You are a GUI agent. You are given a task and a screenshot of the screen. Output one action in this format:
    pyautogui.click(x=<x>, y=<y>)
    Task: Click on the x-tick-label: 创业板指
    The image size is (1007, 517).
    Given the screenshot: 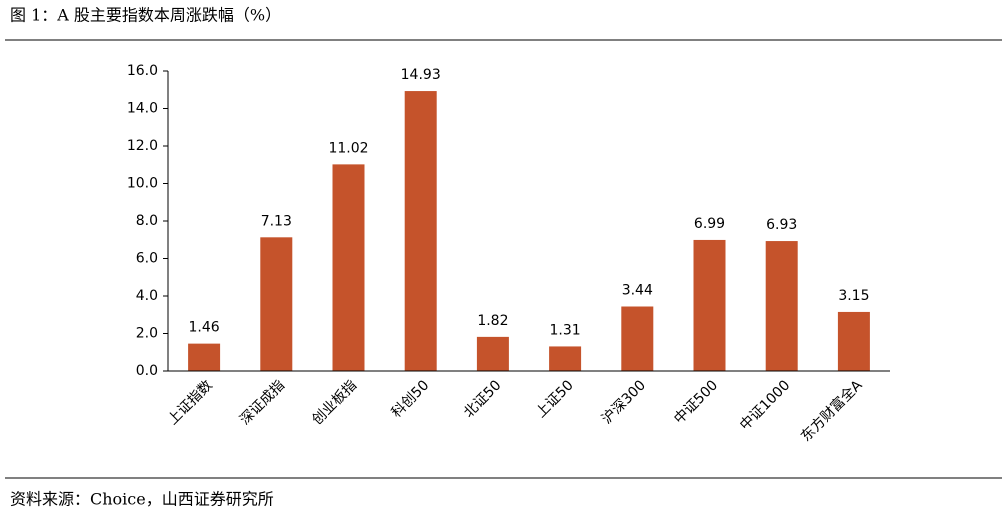 What is the action you would take?
    pyautogui.click(x=334, y=402)
    